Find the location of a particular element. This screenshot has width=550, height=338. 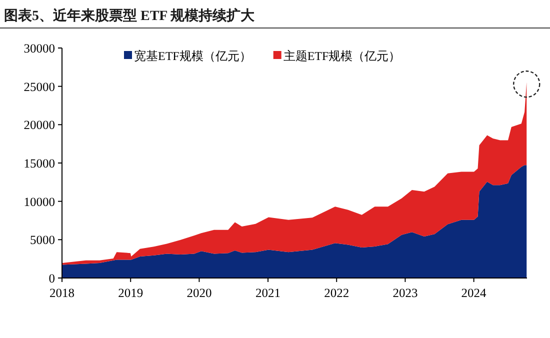

x-tick-label: 2024 is located at coordinates (474, 293).